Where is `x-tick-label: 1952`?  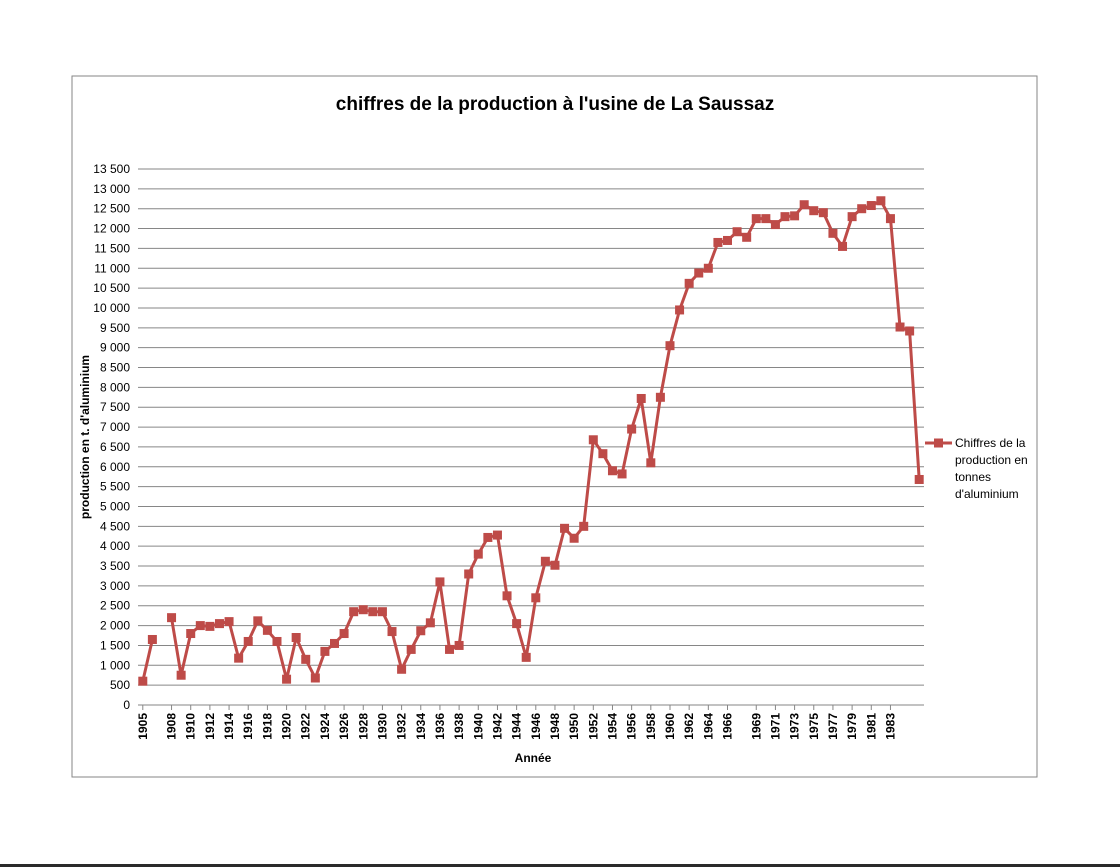 x-tick-label: 1952 is located at coordinates (593, 726).